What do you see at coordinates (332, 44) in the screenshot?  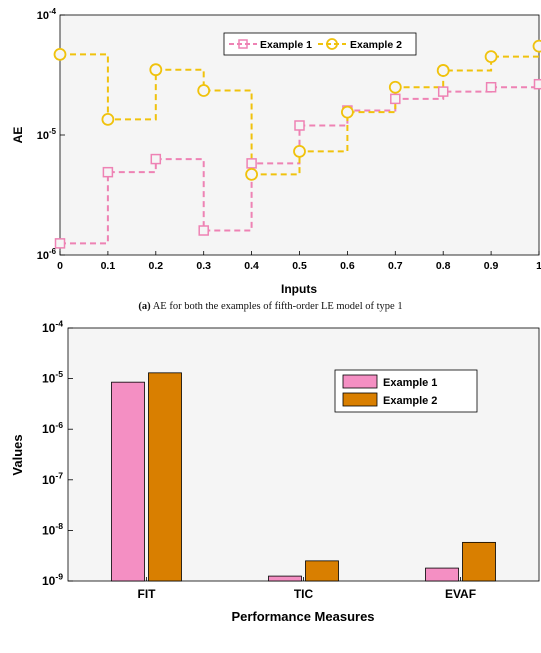 I see `legend-marker-example2` at bounding box center [332, 44].